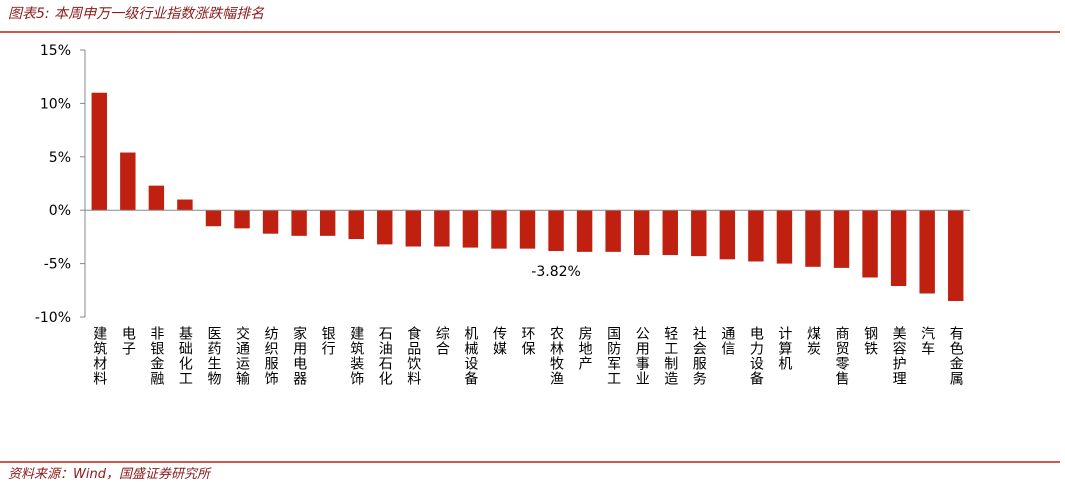 The width and height of the screenshot is (1065, 490). Describe the element at coordinates (528, 341) in the screenshot. I see `x-tick-label: 环保` at that location.